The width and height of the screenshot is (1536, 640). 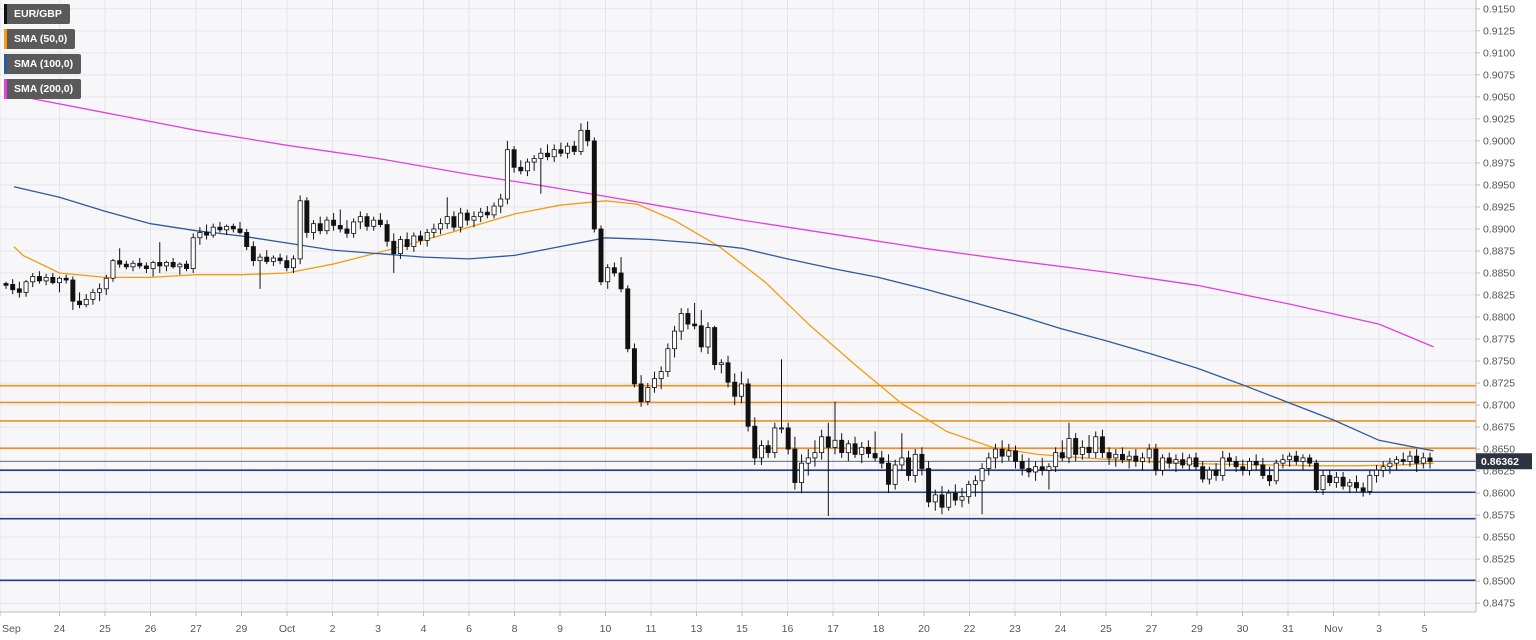 What do you see at coordinates (1499, 318) in the screenshot?
I see `price-tick-label: 0.8800` at bounding box center [1499, 318].